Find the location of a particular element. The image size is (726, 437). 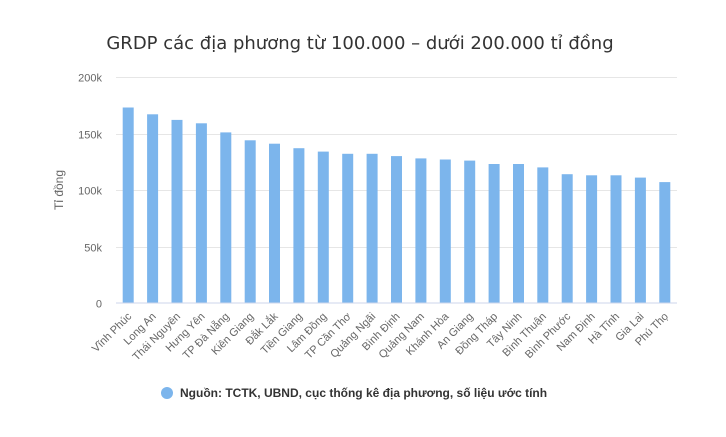

y-tick-label: 150k is located at coordinates (90, 136).